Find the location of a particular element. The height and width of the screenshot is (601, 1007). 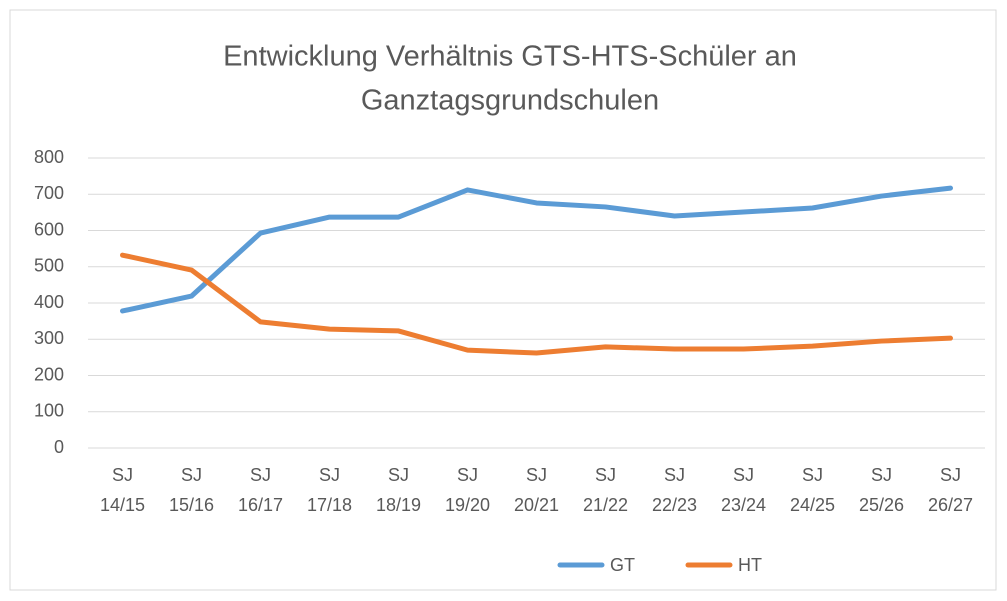

x-tick-label: SJ 23/24 is located at coordinates (743, 490).